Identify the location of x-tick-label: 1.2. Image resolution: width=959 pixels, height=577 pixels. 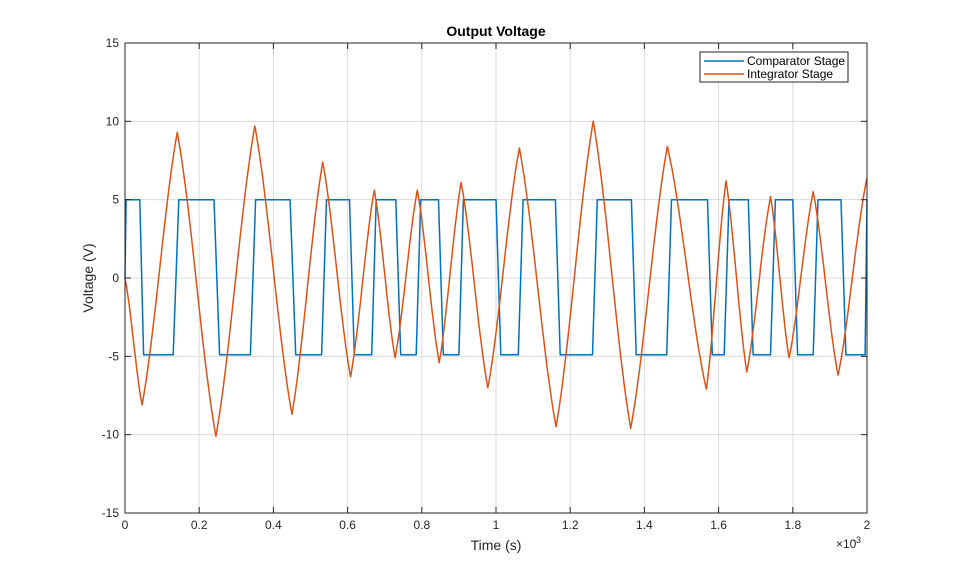
(570, 525).